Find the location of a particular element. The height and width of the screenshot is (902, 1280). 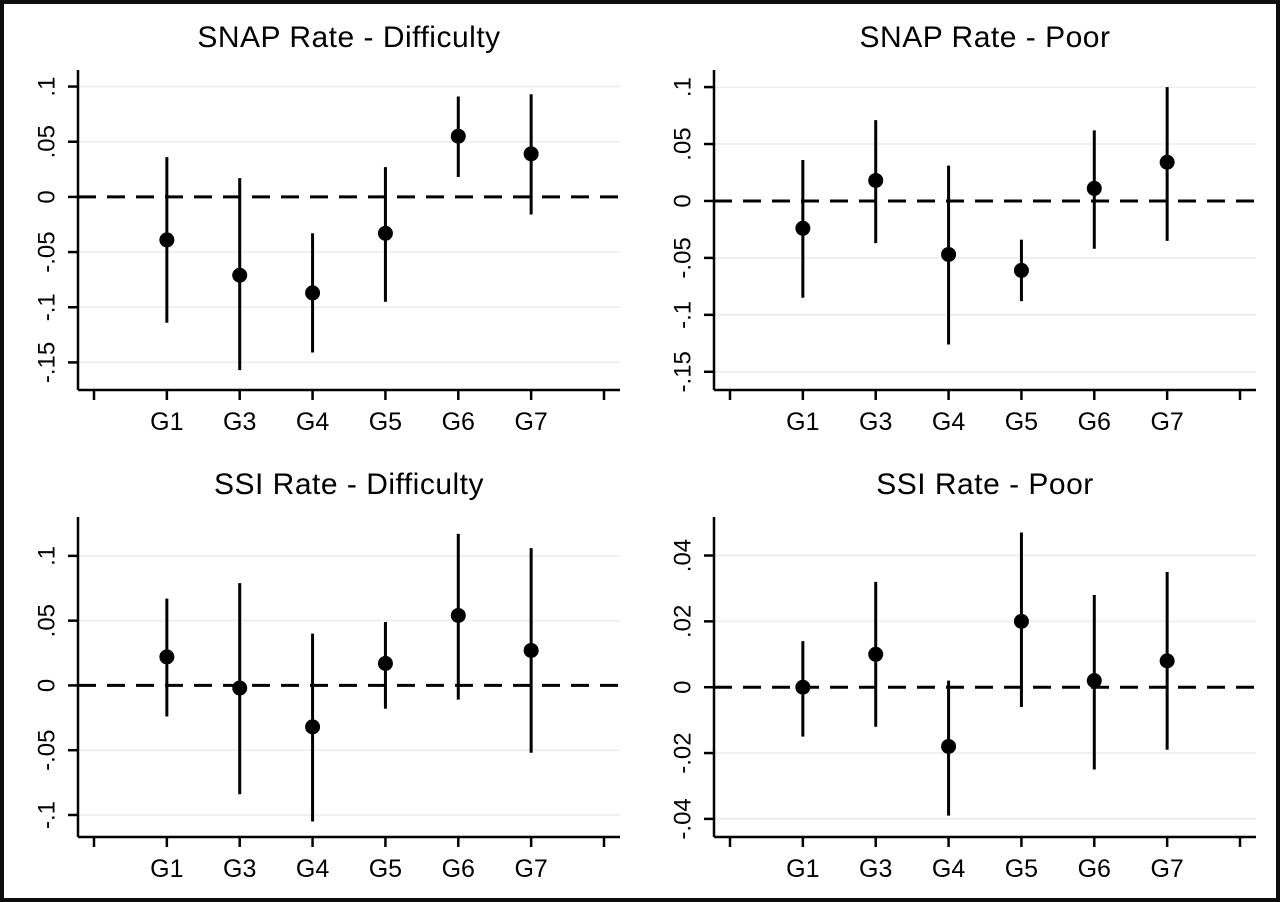

y-tick-label: -.02 is located at coordinates (682, 752).